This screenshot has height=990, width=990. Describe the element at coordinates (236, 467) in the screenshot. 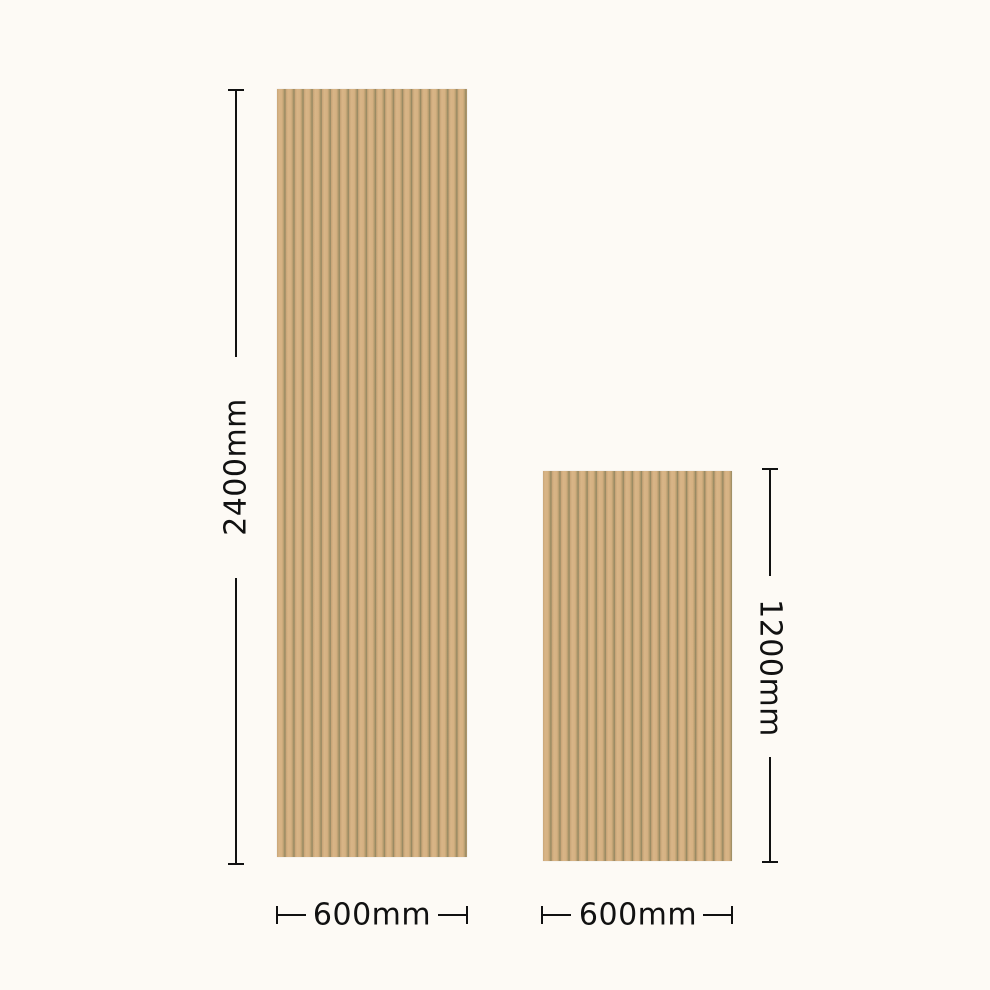

I see `height-label: 2400mm` at that location.